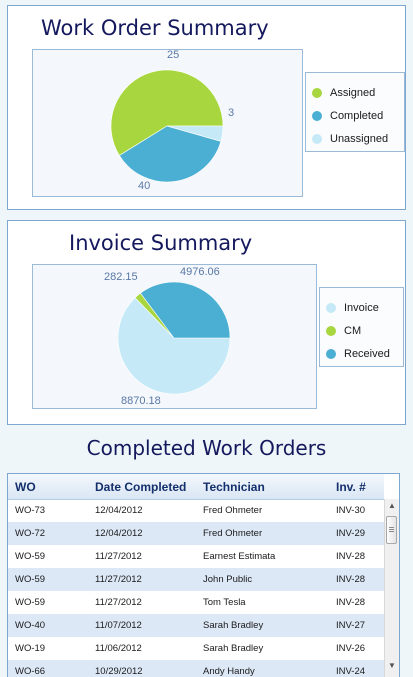  Describe the element at coordinates (196, 579) in the screenshot. I see `table-row: WO-59 11/27/2012 John Public INV-28` at that location.